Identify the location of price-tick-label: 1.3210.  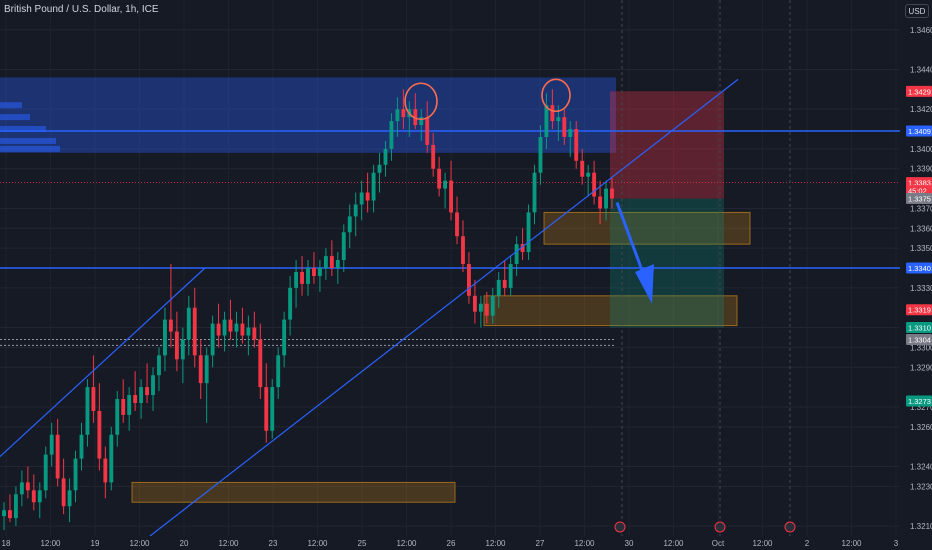
(921, 526).